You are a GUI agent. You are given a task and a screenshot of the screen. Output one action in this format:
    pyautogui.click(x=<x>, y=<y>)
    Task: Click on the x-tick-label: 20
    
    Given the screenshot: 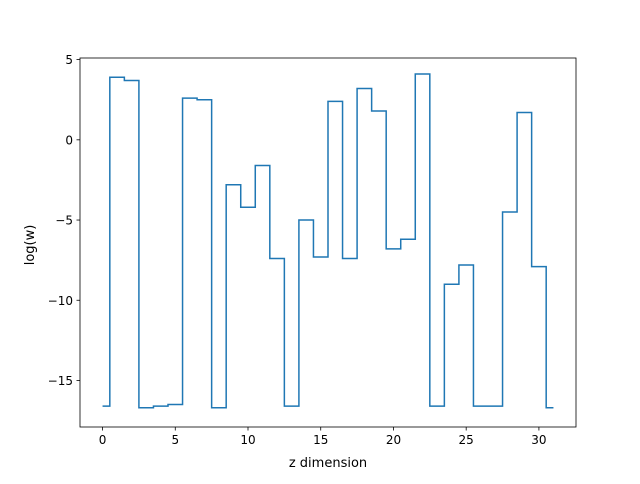 What is the action you would take?
    pyautogui.click(x=393, y=440)
    